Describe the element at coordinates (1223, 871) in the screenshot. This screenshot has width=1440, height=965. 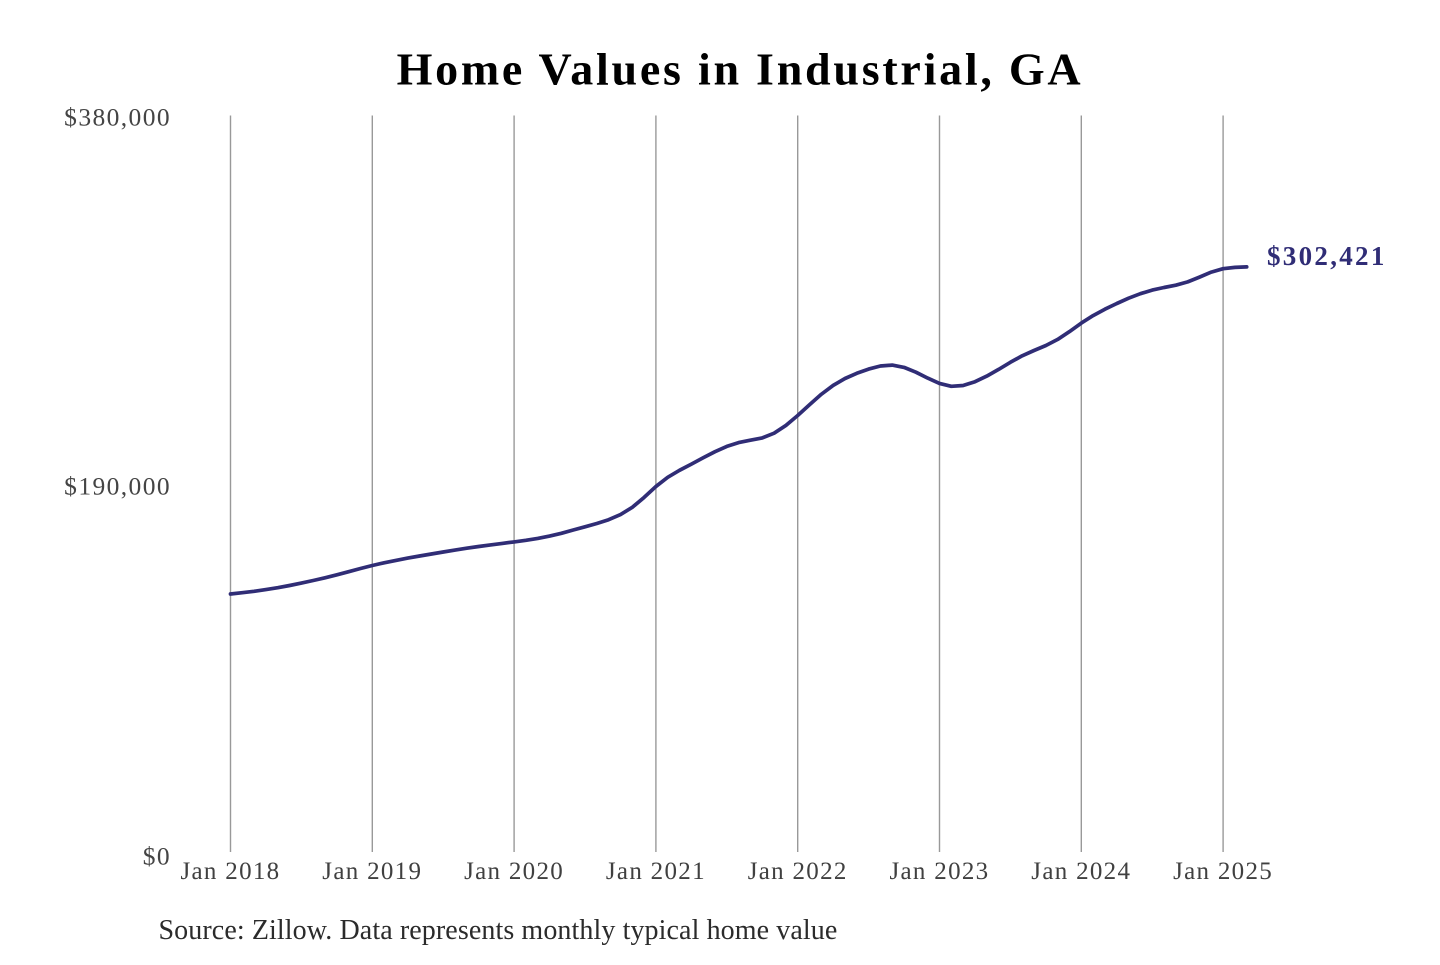
I see `svg-text: Jan 2025` at that location.